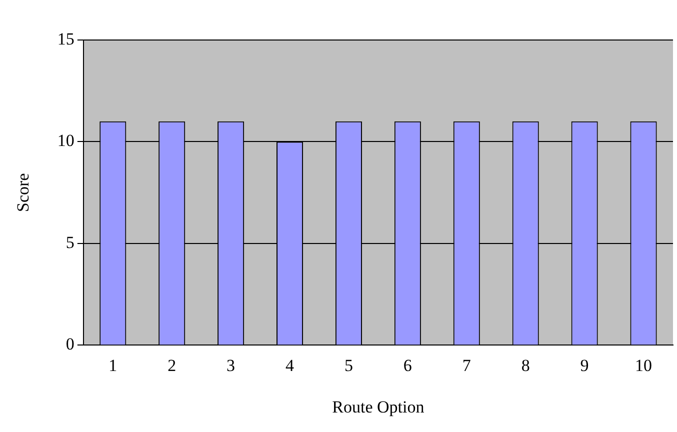  Describe the element at coordinates (231, 365) in the screenshot. I see `x-tick-label: 3` at that location.